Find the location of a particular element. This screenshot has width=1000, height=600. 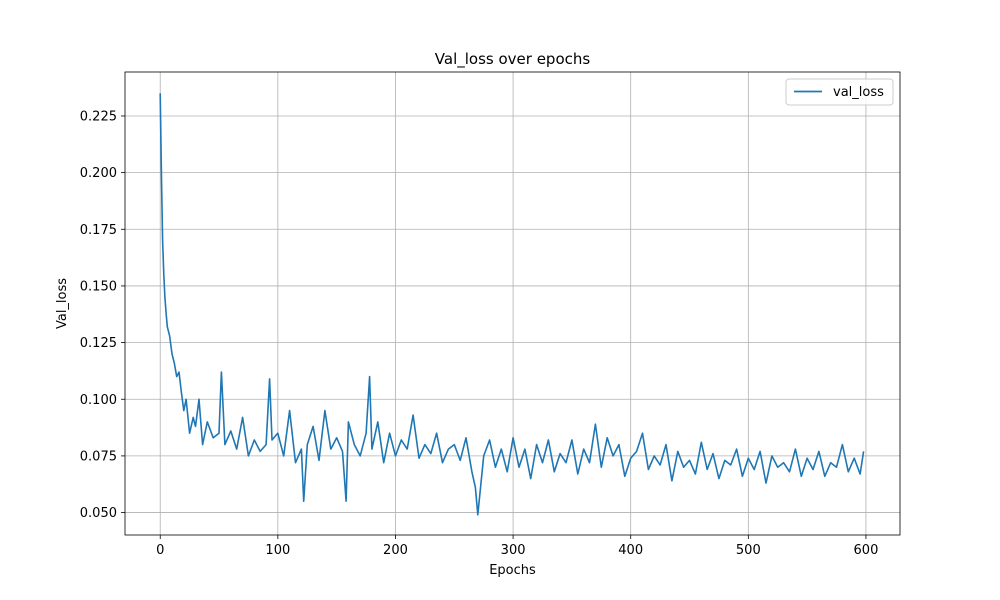

x-tick-label: 500 is located at coordinates (748, 550).